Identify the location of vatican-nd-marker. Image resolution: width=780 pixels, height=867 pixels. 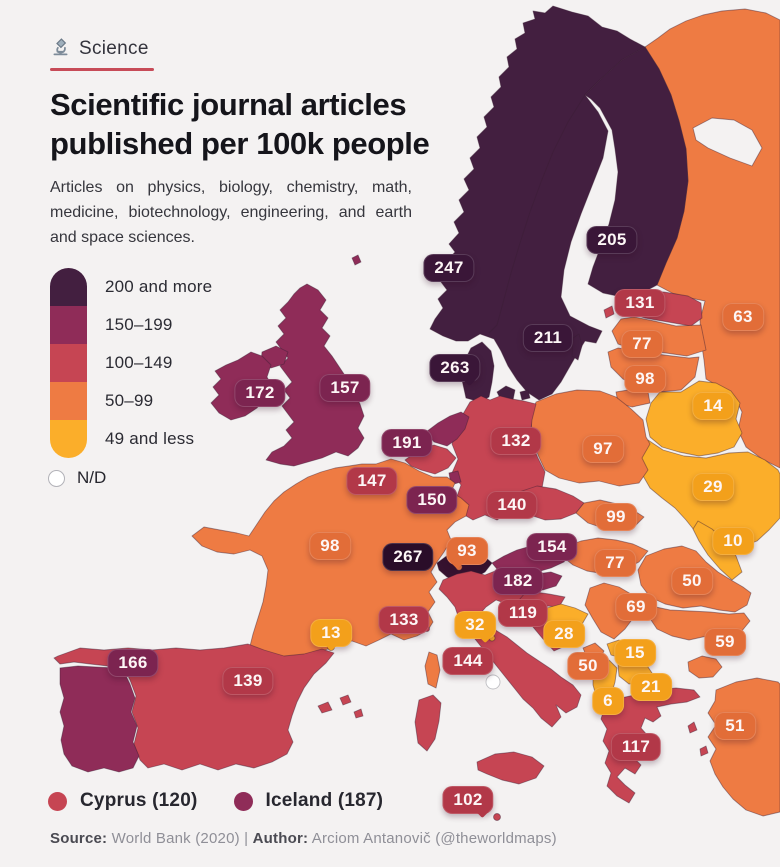
(493, 682).